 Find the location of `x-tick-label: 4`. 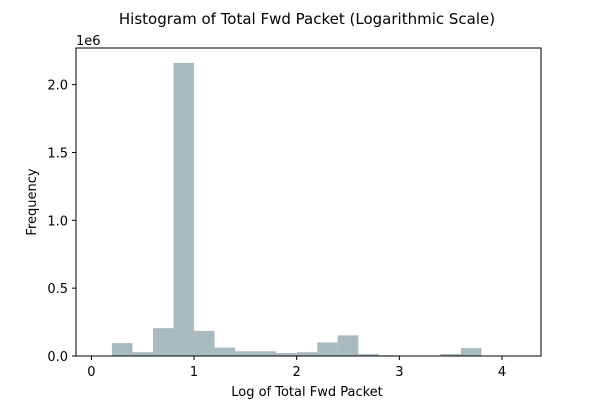

x-tick-label: 4 is located at coordinates (502, 372).